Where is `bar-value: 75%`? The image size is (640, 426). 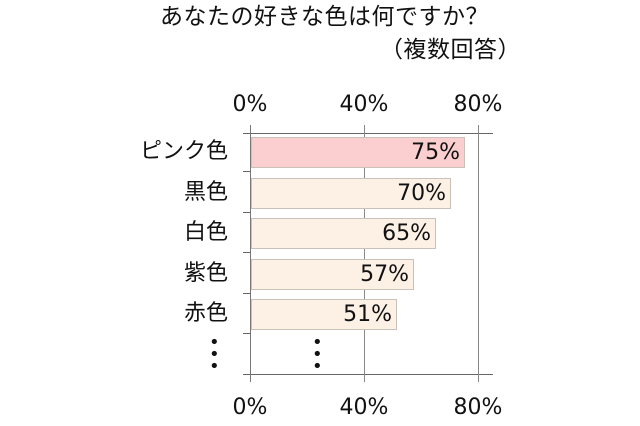
bar-value: 75% is located at coordinates (435, 152).